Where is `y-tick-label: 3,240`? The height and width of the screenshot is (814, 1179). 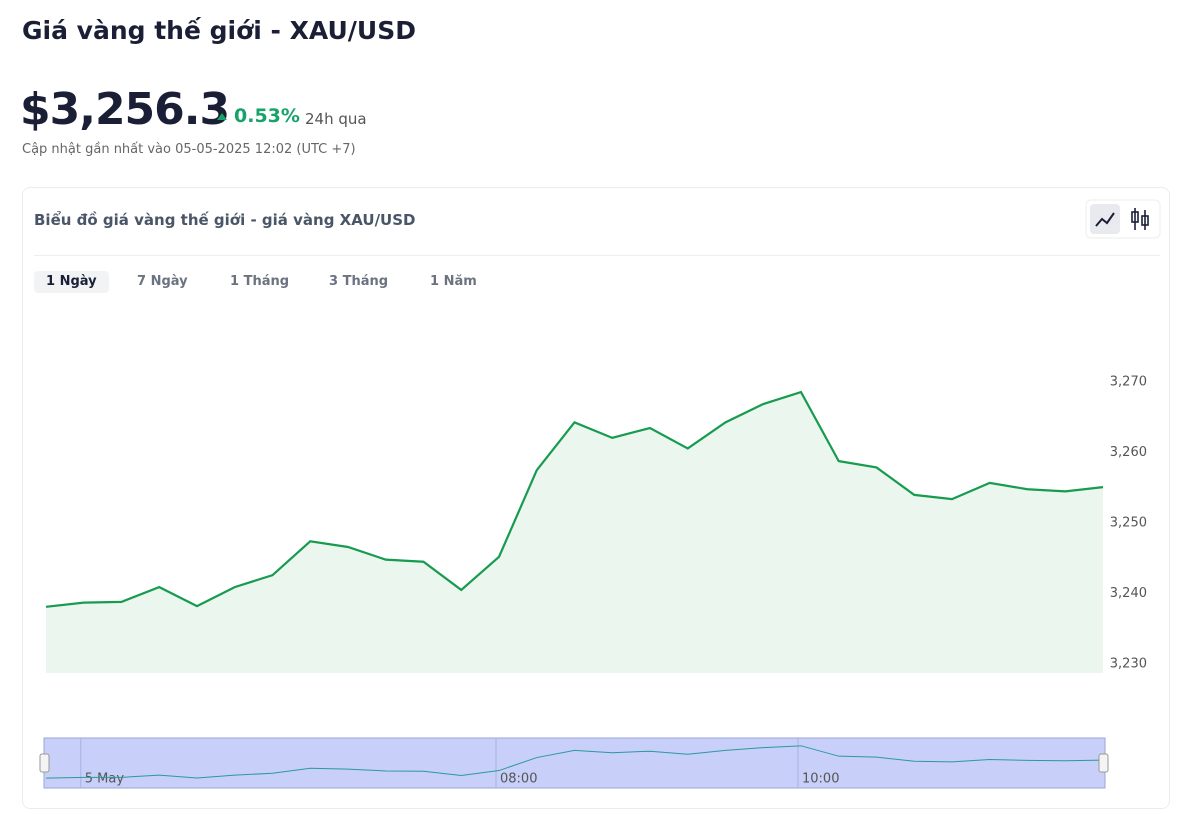 y-tick-label: 3,240 is located at coordinates (1128, 593).